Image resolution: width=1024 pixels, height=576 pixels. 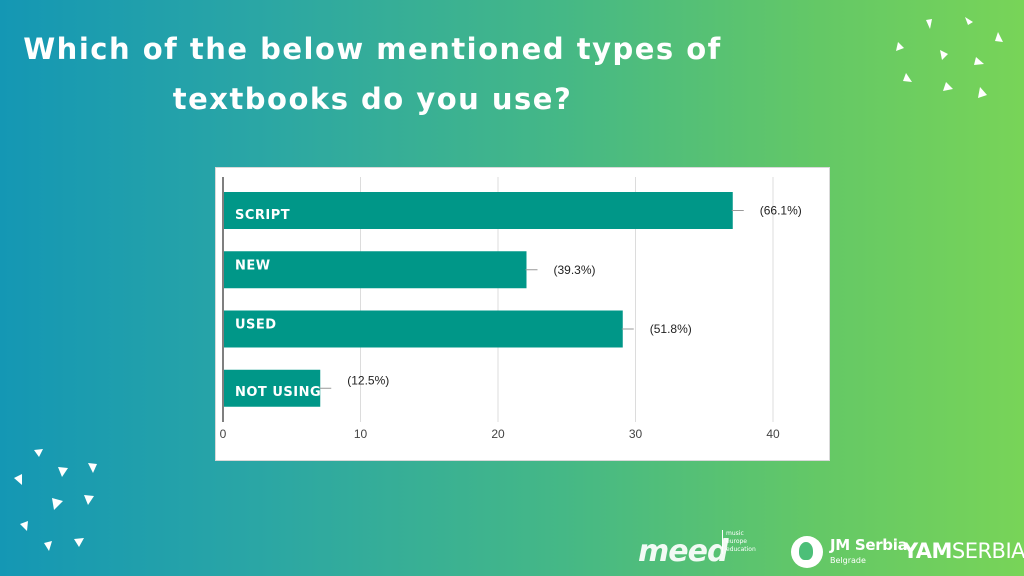 What do you see at coordinates (869, 545) in the screenshot?
I see `jm-serbia-logo: JM Serbia` at bounding box center [869, 545].